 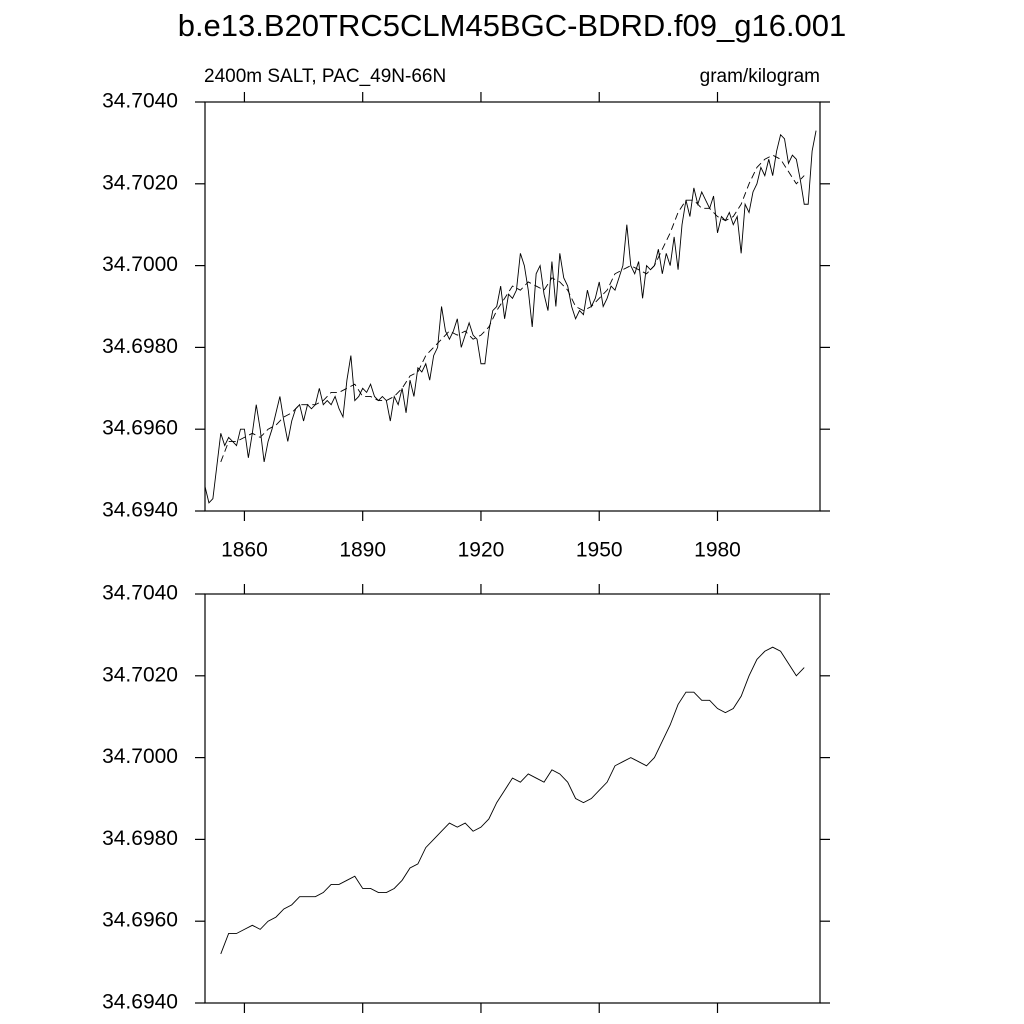 What do you see at coordinates (244, 550) in the screenshot?
I see `x-tick-label: 1860` at bounding box center [244, 550].